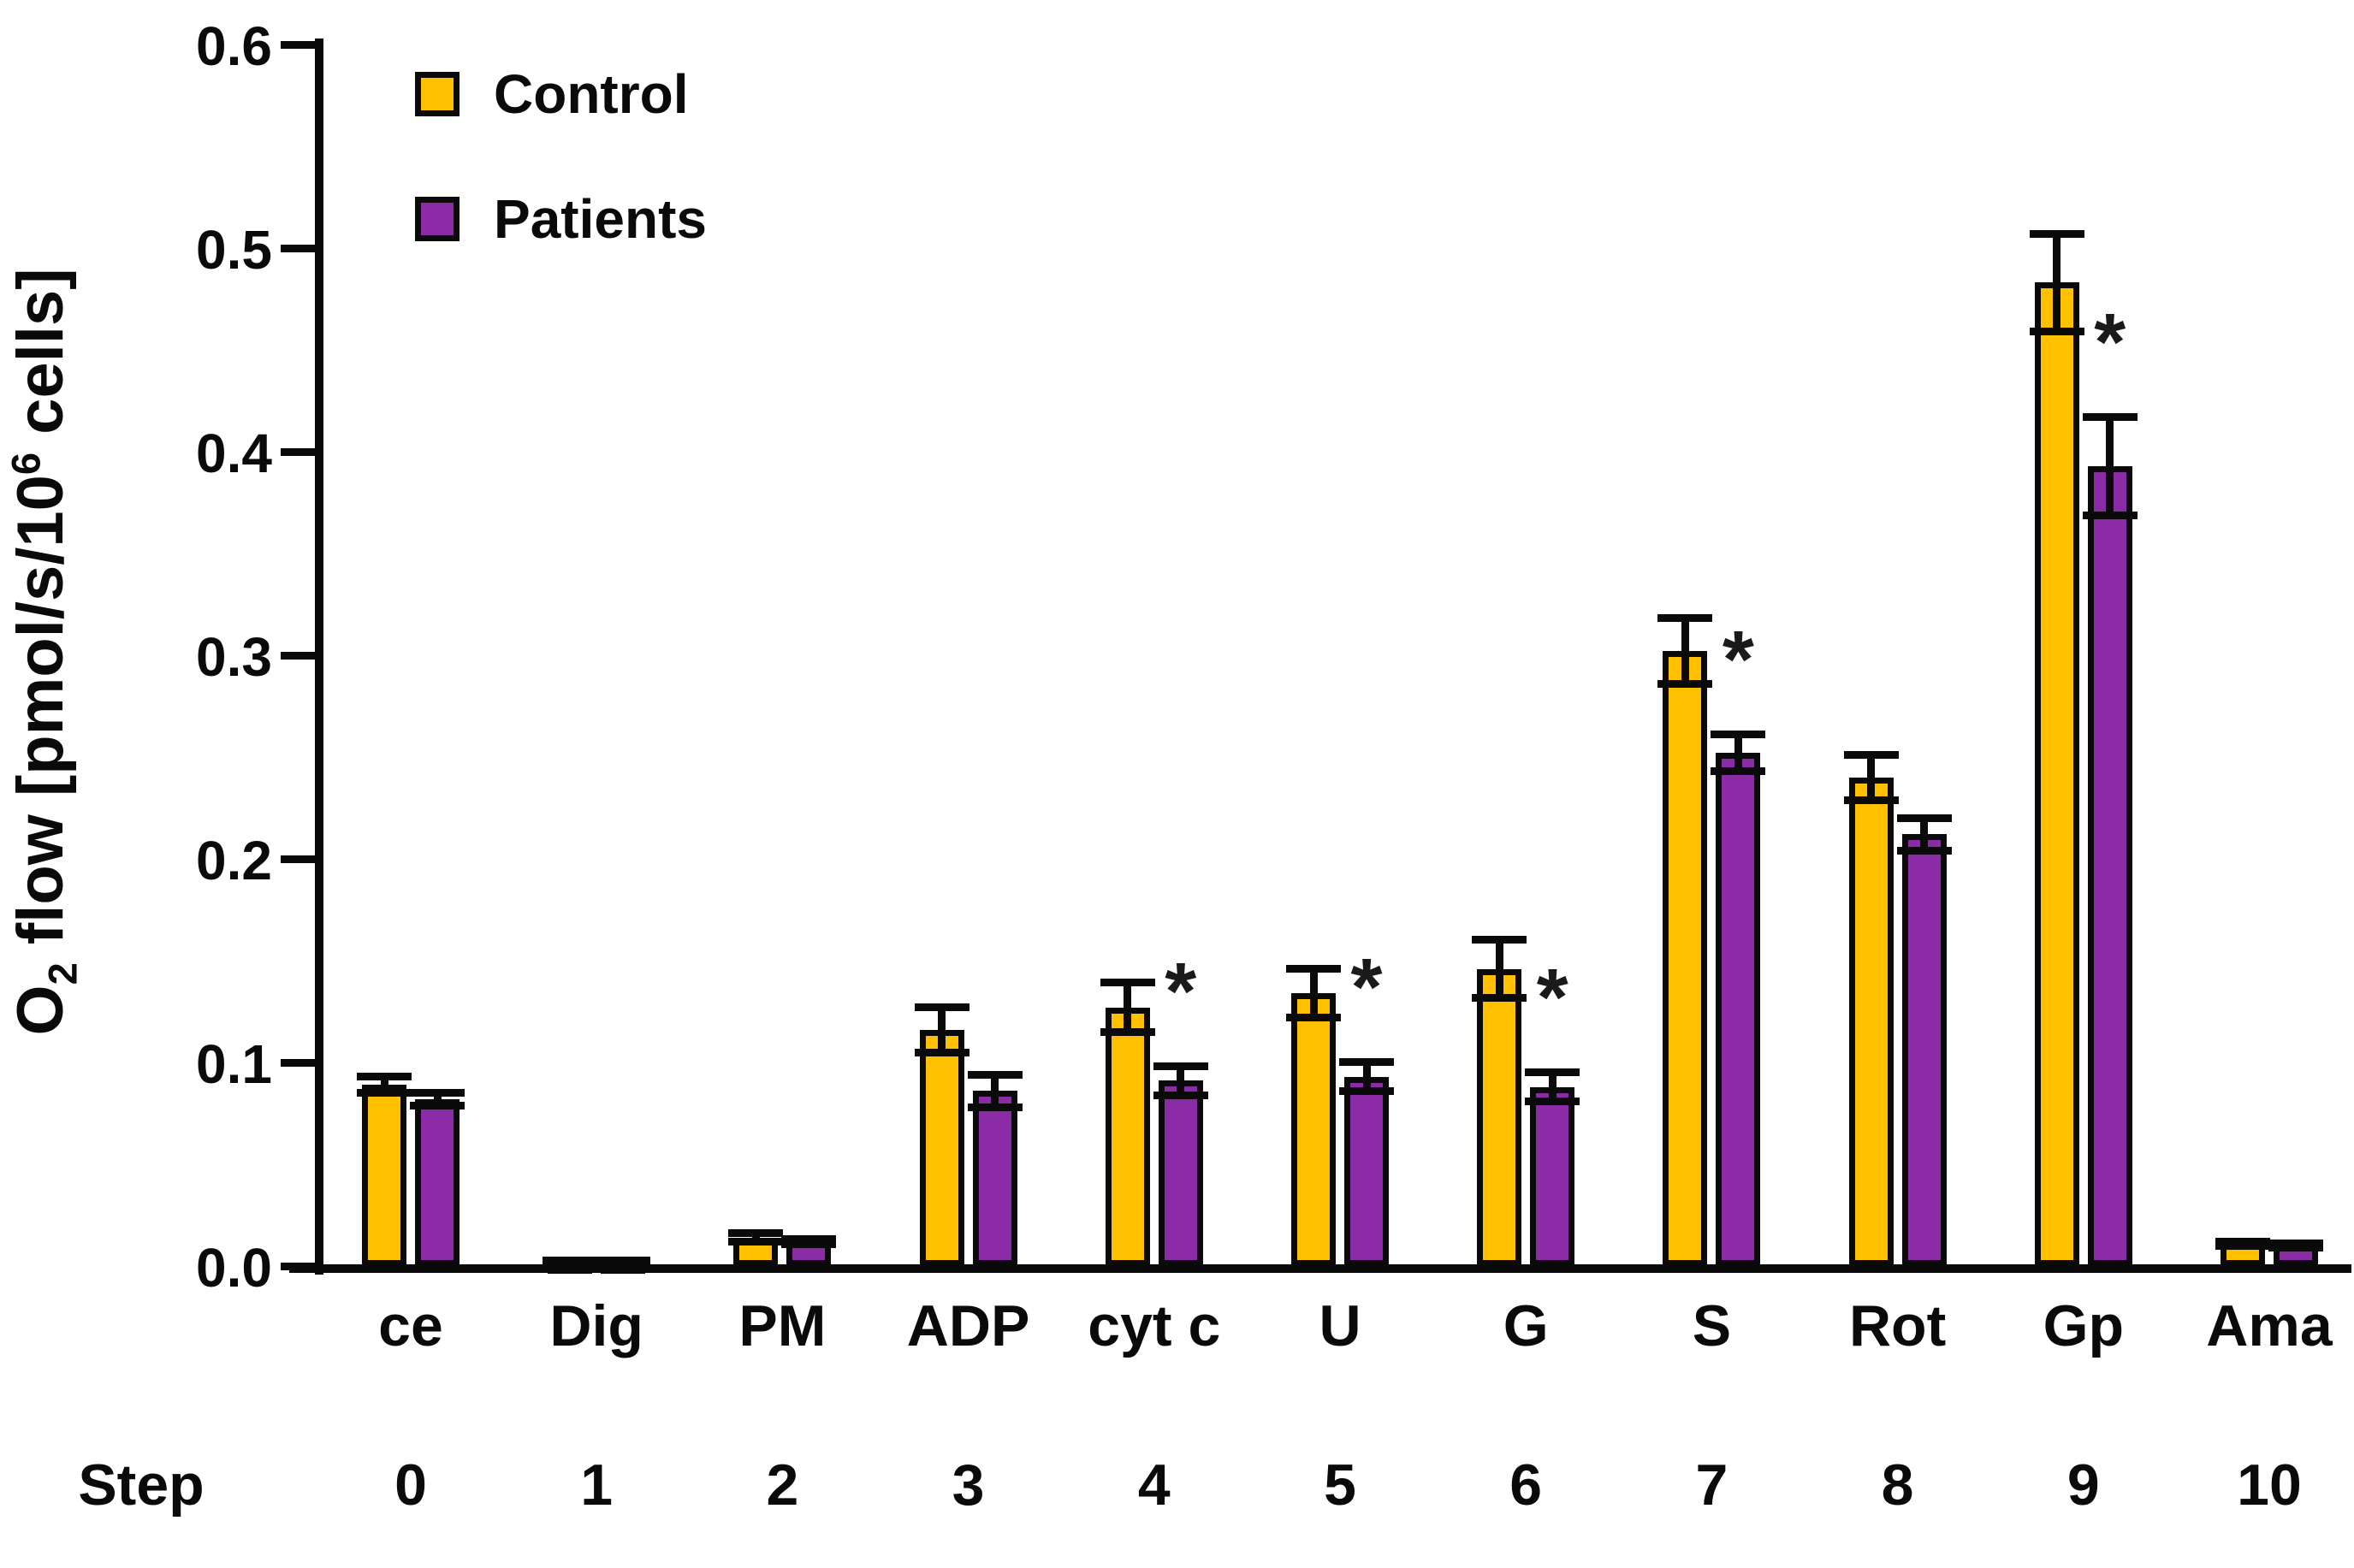  What do you see at coordinates (234, 1064) in the screenshot?
I see `y-tick-label: 0.1` at bounding box center [234, 1064].